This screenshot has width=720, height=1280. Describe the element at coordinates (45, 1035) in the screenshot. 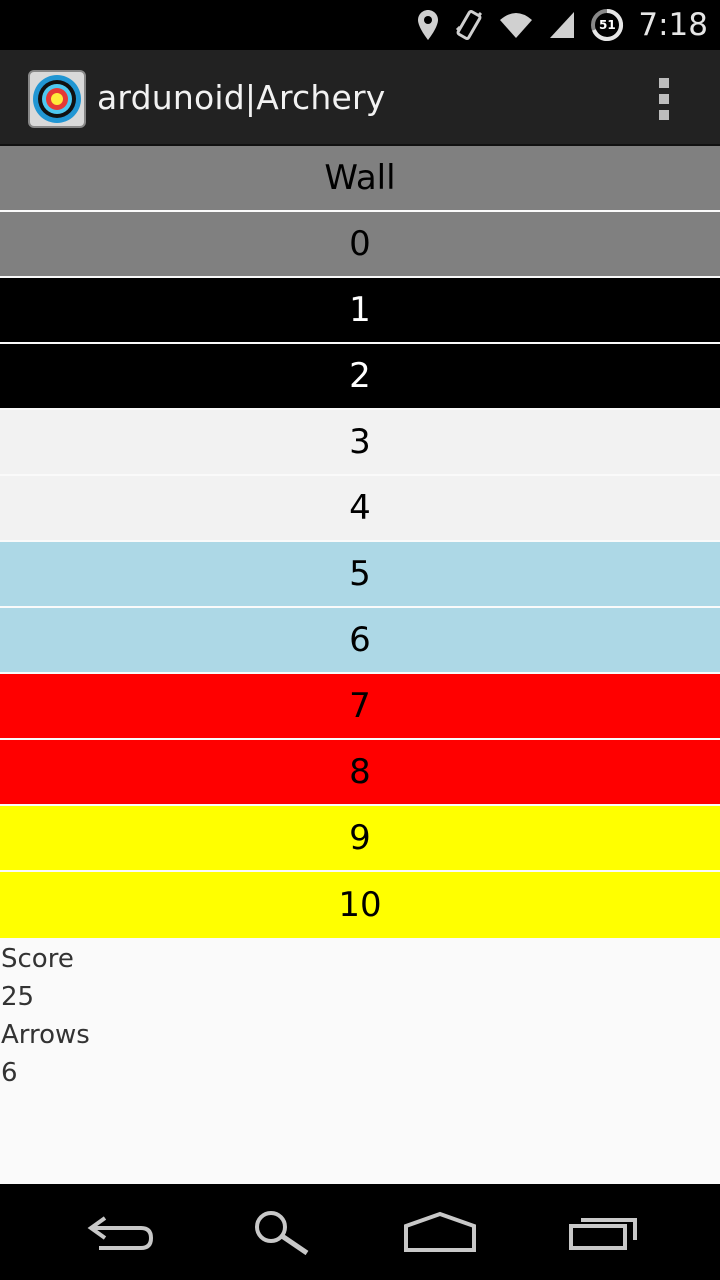

I see `arrows-label: Arrows` at that location.